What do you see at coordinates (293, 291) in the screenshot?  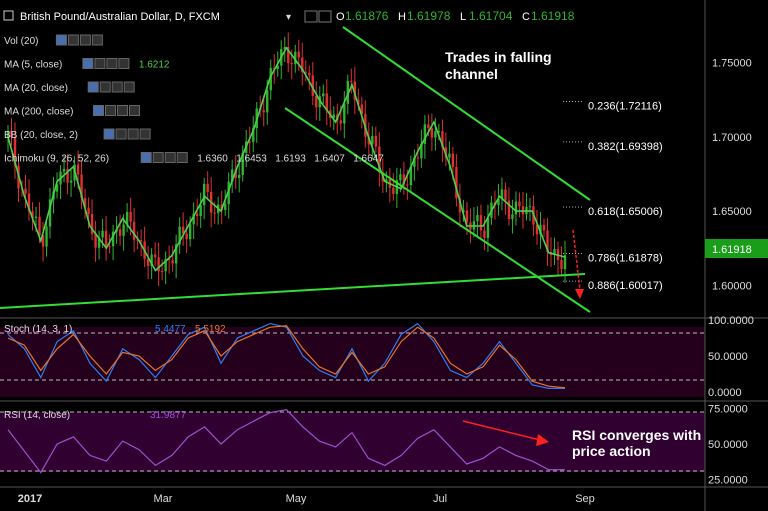 I see `support-trendline` at bounding box center [293, 291].